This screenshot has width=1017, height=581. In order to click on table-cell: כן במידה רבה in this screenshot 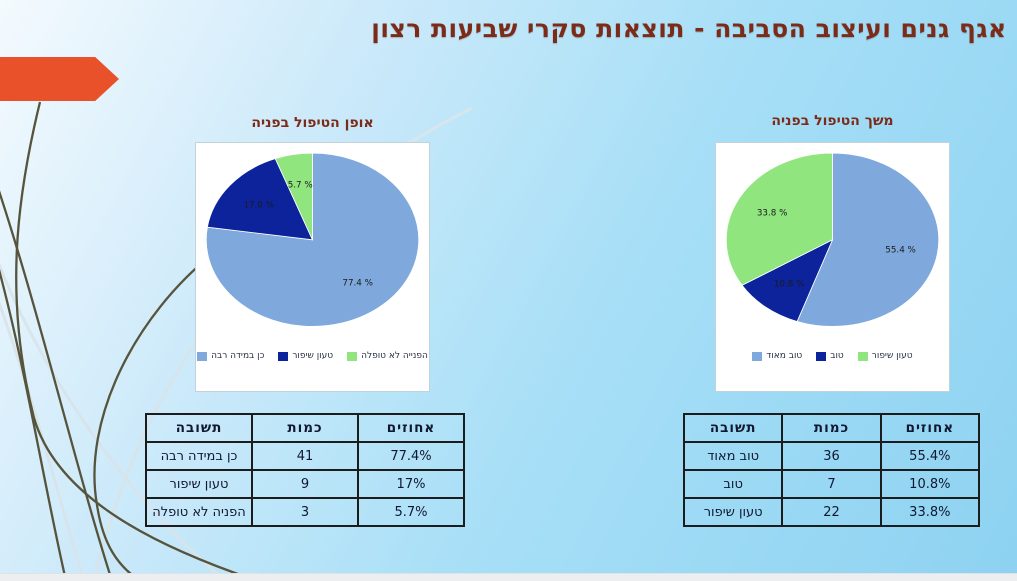, I will do `click(199, 456)`.